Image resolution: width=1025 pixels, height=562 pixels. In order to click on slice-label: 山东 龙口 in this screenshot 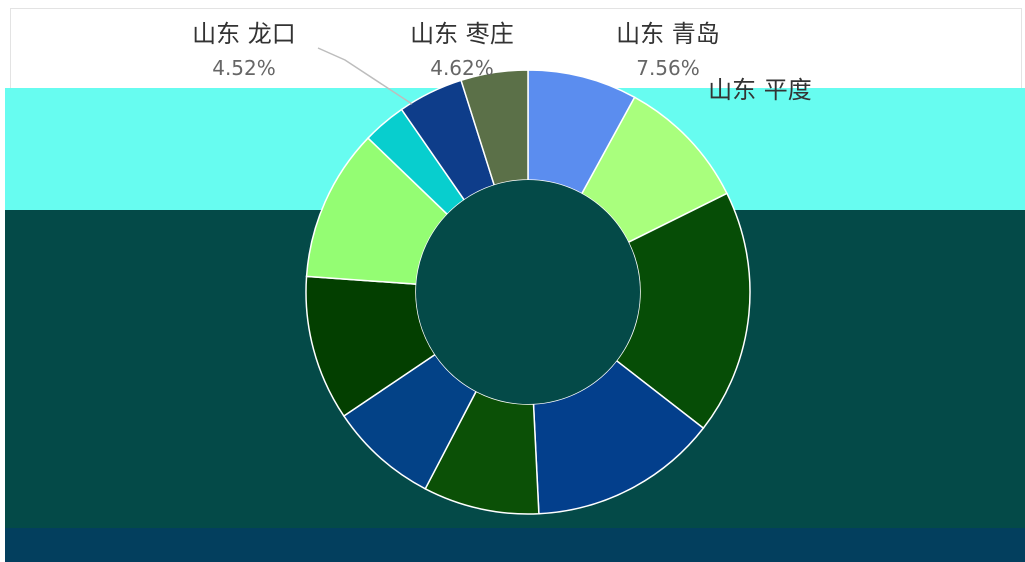, I will do `click(244, 34)`.